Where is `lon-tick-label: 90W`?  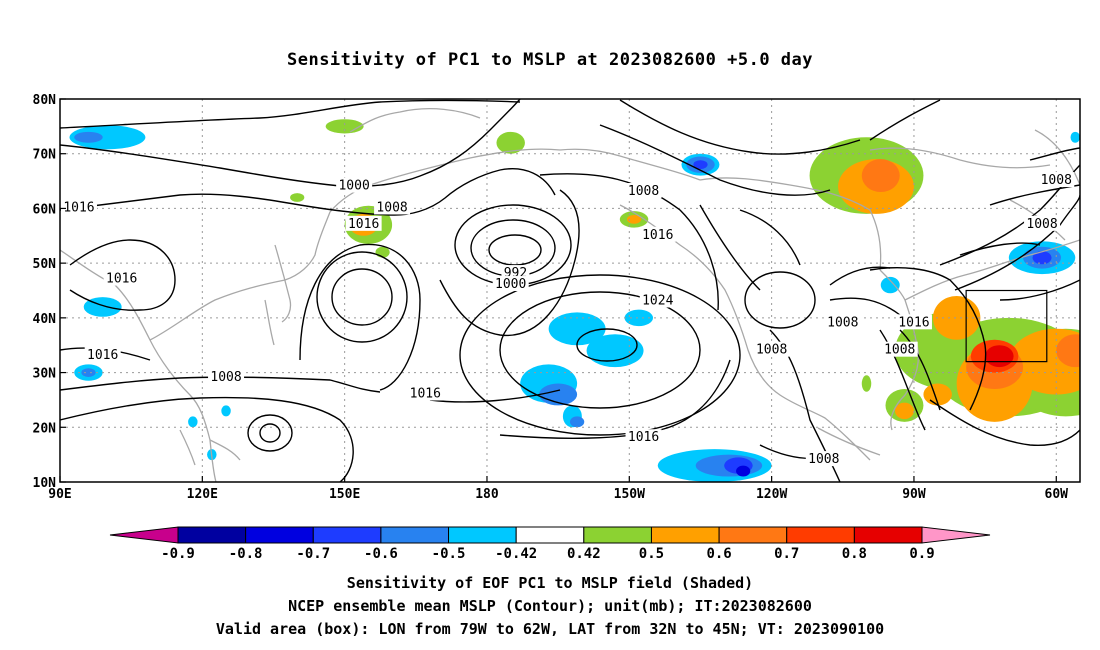
lon-tick-label: 90W is located at coordinates (914, 494).